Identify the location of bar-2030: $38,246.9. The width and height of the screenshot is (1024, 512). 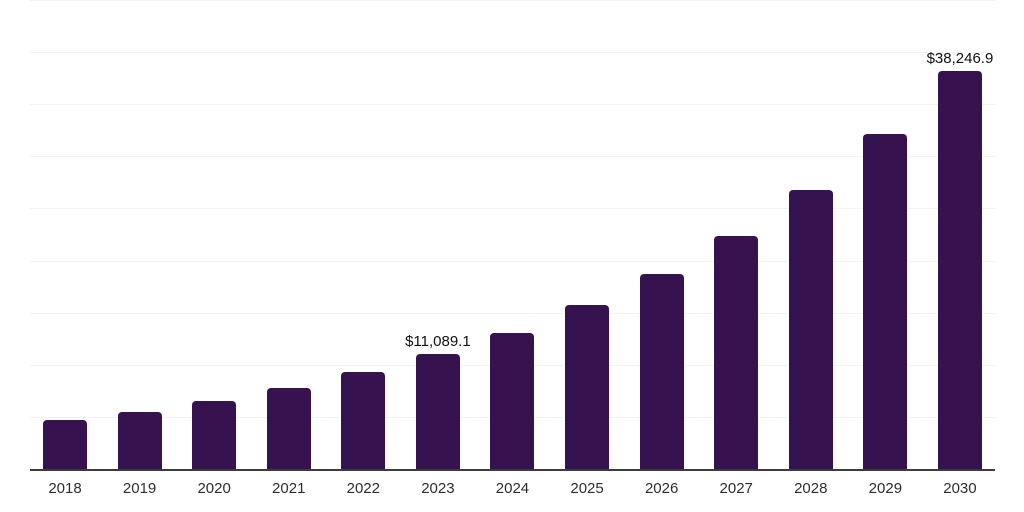
(960, 260).